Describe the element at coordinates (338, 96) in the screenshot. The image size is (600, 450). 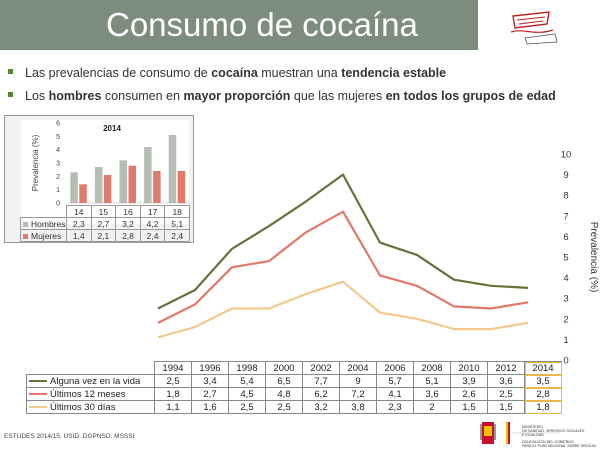
I see `bullet-text: que las mujeres` at that location.